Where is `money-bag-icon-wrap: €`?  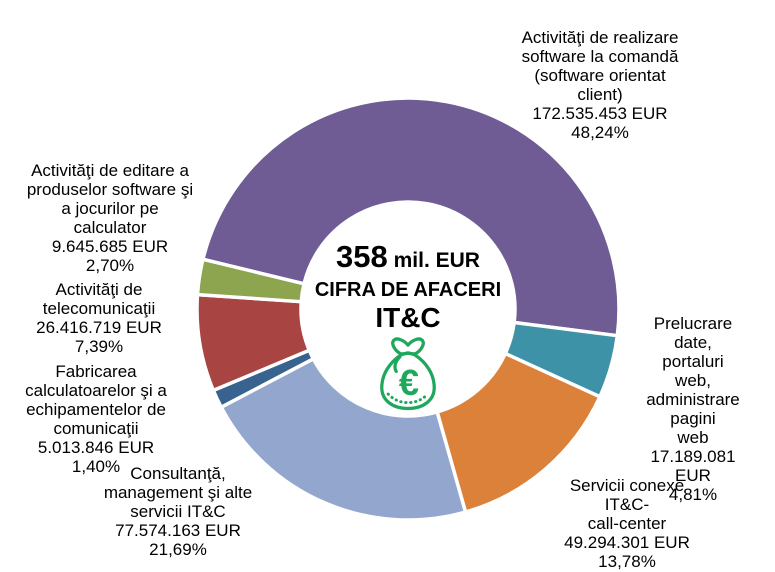 money-bag-icon-wrap: € is located at coordinates (408, 374).